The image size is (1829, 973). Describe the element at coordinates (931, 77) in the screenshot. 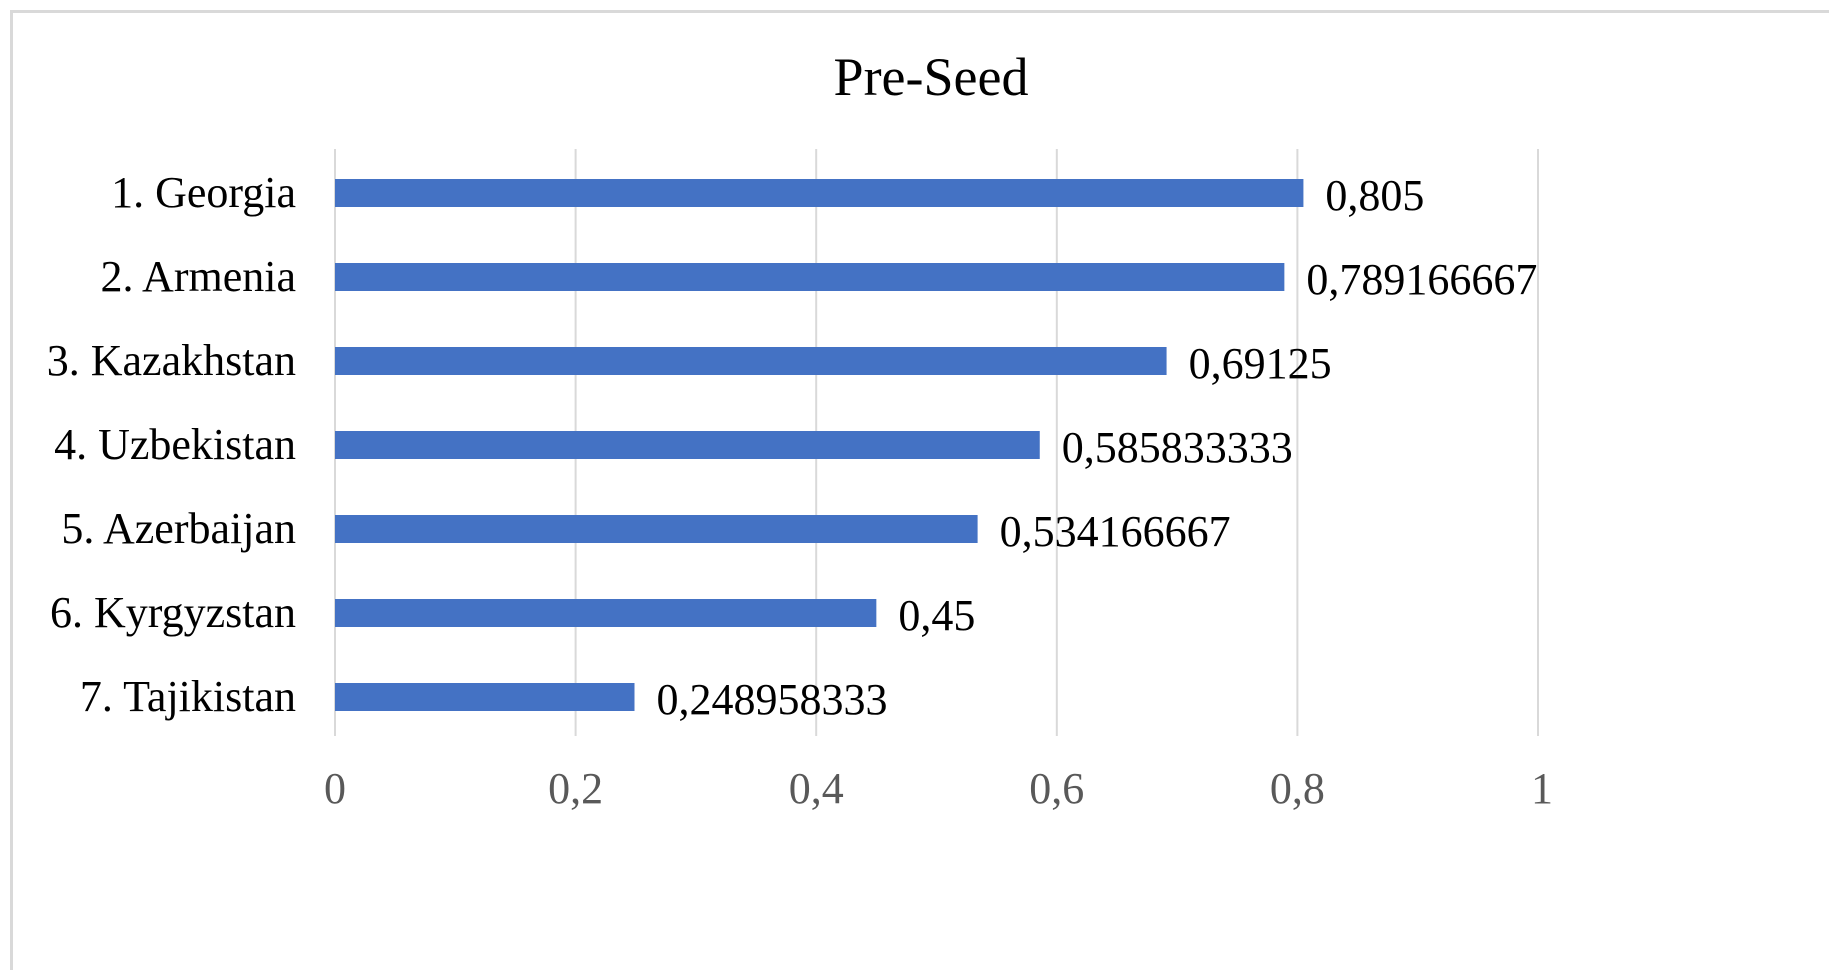

I see `chart-title: Pre-Seed` at that location.